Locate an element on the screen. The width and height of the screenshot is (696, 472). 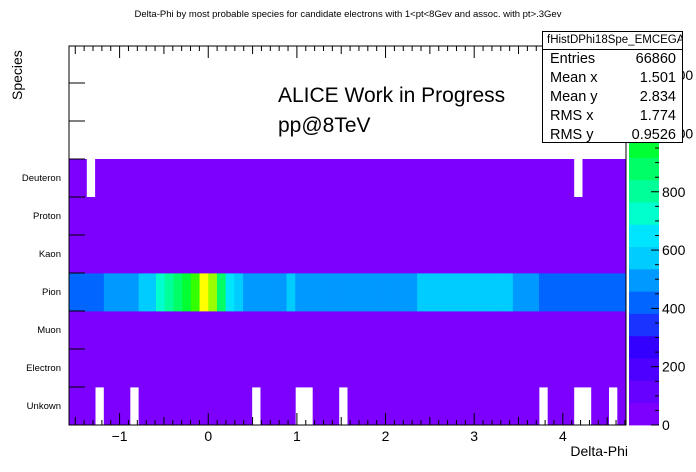
stats-key: RMS y is located at coordinates (572, 135).